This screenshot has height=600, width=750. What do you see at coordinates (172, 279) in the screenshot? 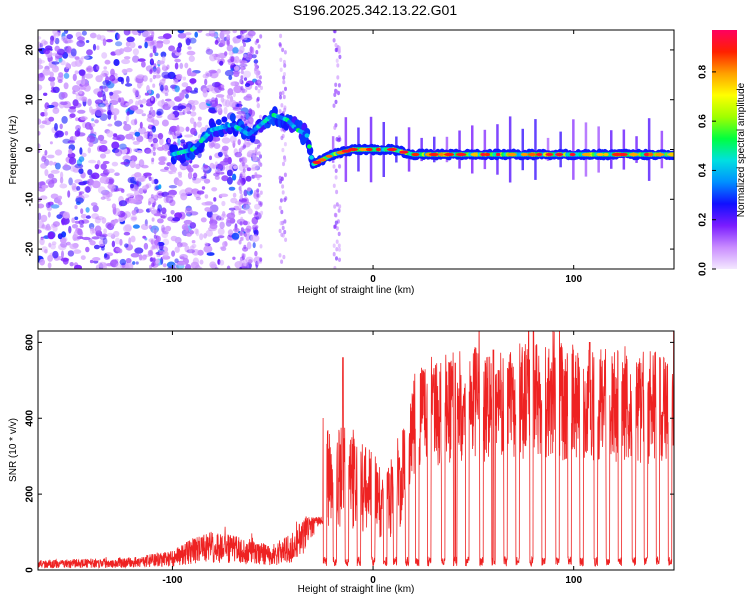
I see `x-tick-label: -100` at bounding box center [172, 279].